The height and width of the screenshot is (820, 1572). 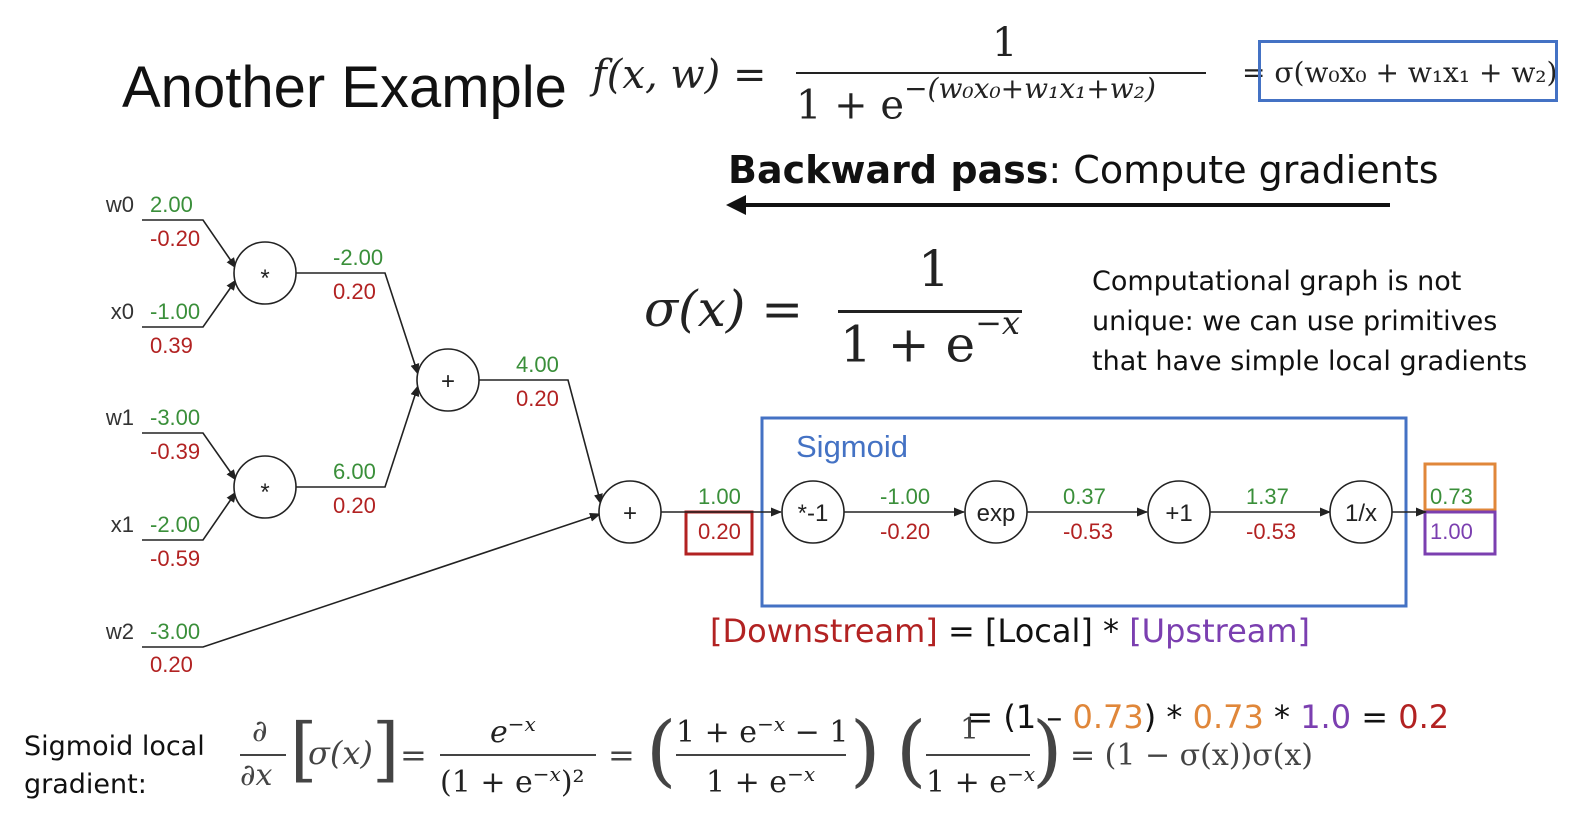 What do you see at coordinates (1282, 717) in the screenshot?
I see `chain-line2-c: *` at bounding box center [1282, 717].